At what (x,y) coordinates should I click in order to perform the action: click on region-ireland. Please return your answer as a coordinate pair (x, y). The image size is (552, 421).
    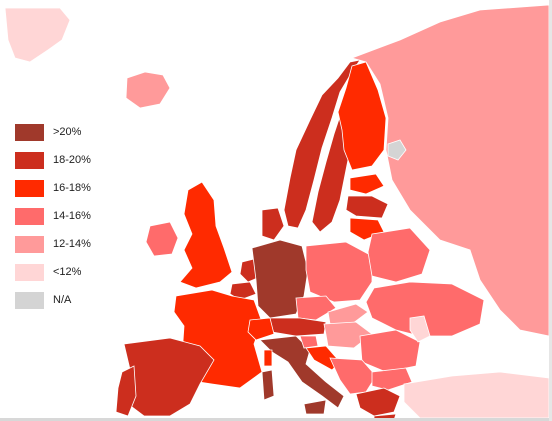
    Looking at the image, I should click on (162, 239).